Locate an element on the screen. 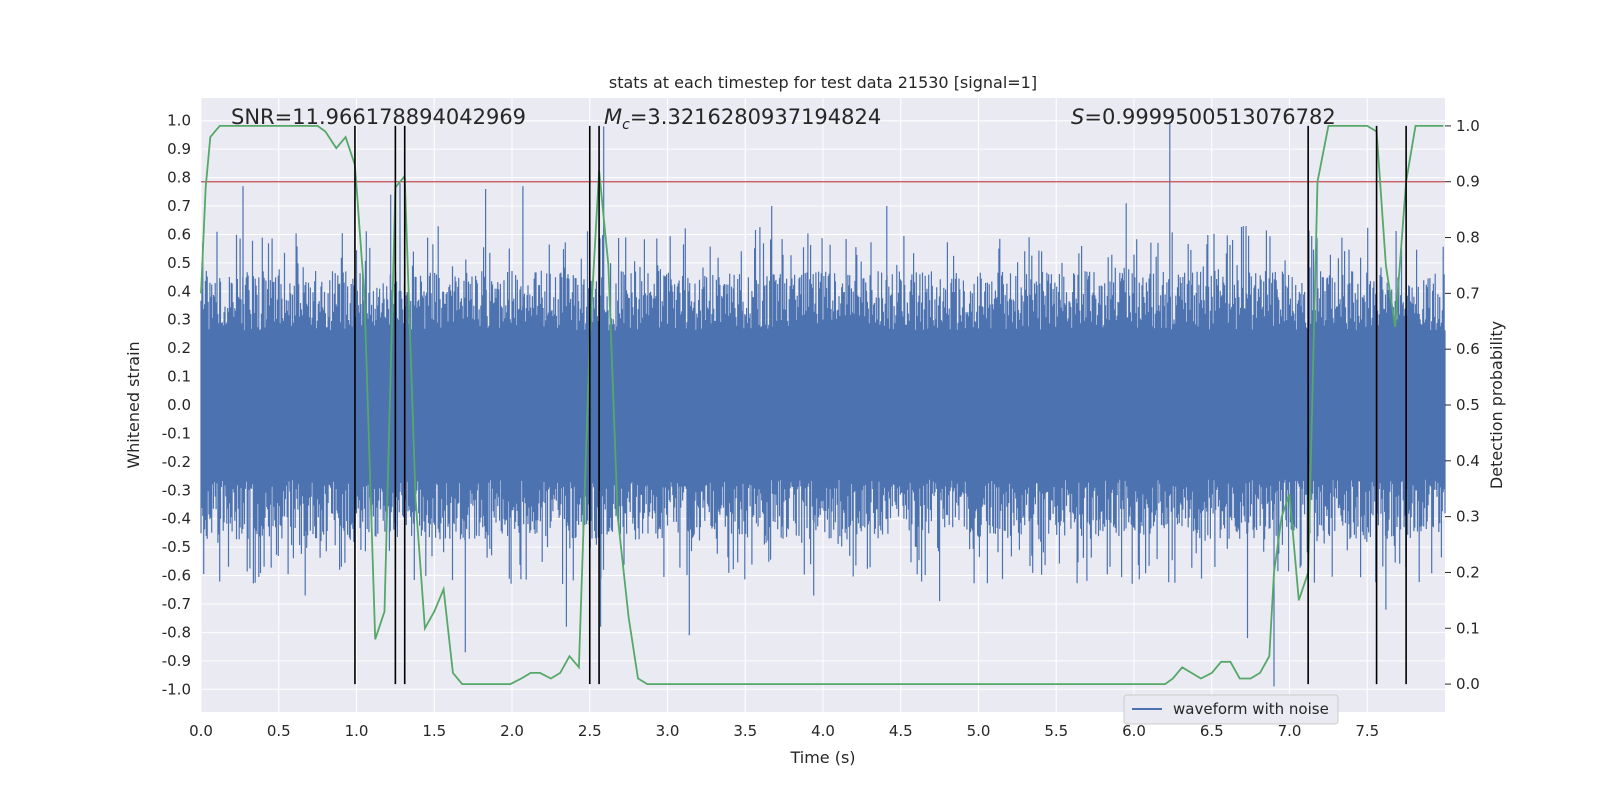 This screenshot has width=1600, height=804. y-left-tick-label: -0.1 is located at coordinates (176, 433).